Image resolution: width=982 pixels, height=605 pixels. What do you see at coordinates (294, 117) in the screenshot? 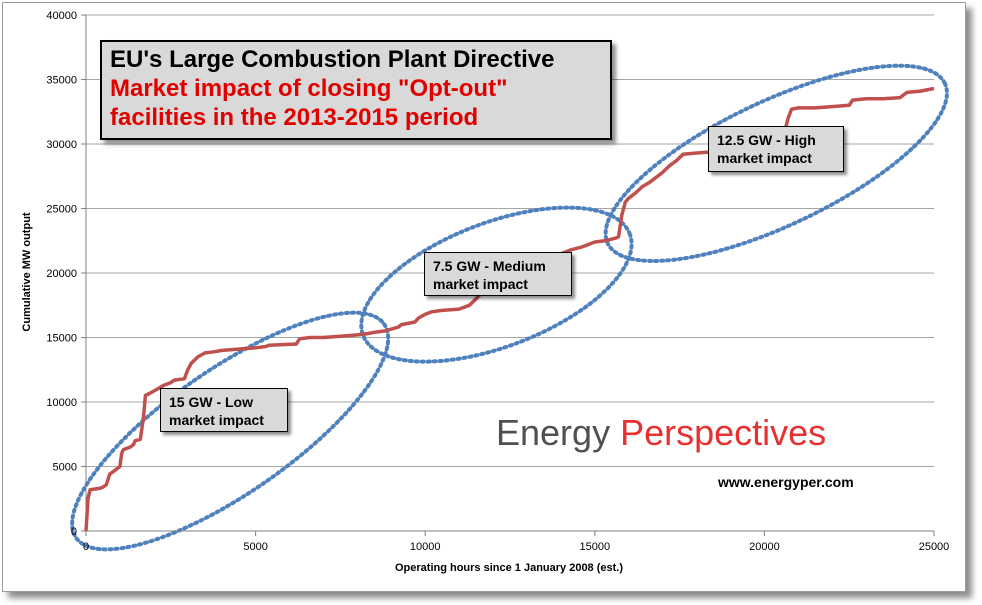
I see `chart-subtitle-line-2: facilities in the 2013-2015 period` at bounding box center [294, 117].